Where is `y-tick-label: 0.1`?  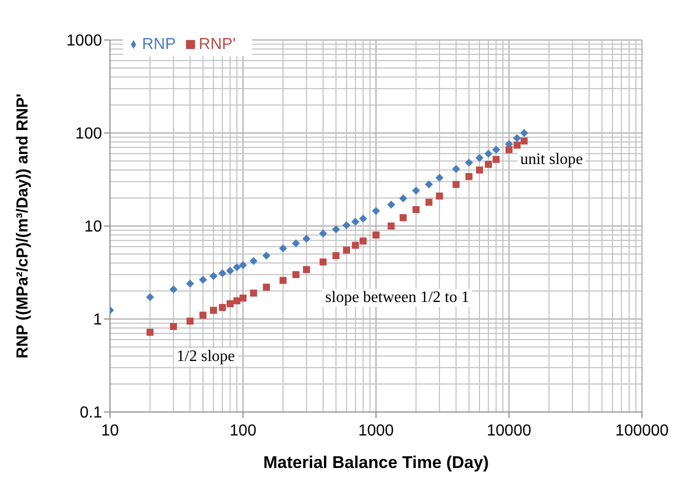
y-tick-label: 0.1 is located at coordinates (91, 413).